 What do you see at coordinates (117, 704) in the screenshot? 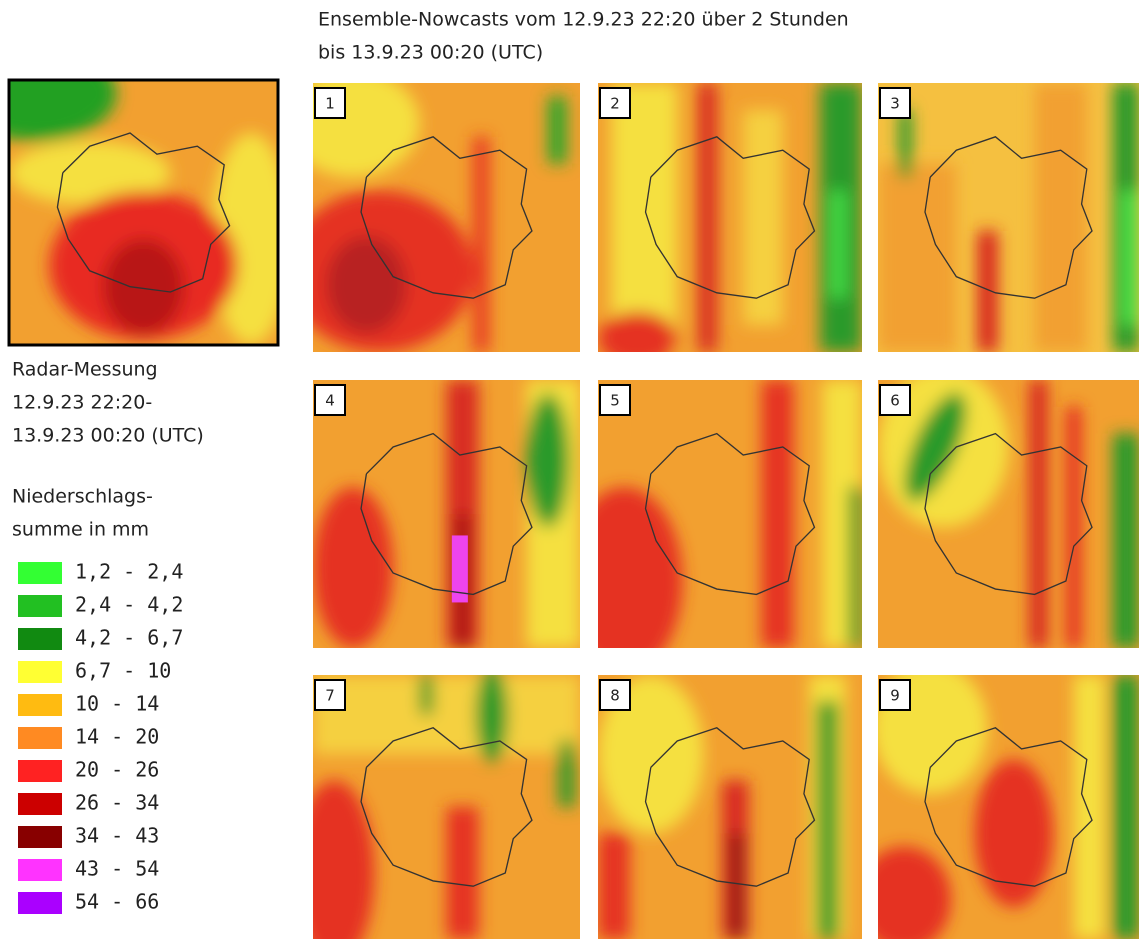
I see `legend-label: 10 - 14` at bounding box center [117, 704].